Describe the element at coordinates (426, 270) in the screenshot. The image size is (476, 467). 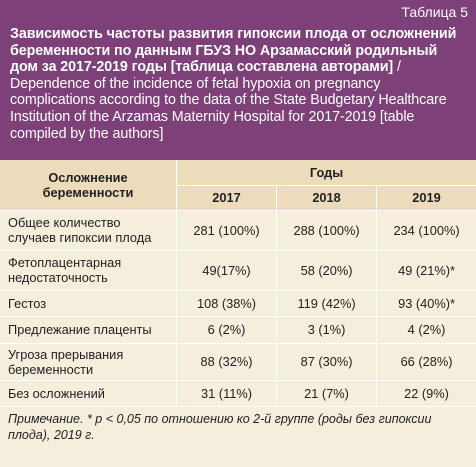
I see `cell: 49 (21%)*` at that location.